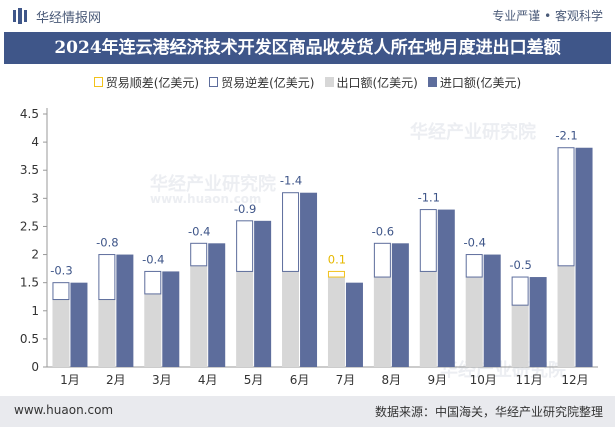 The height and width of the screenshot is (427, 615). What do you see at coordinates (520, 265) in the screenshot?
I see `data-label: -0.5` at bounding box center [520, 265].